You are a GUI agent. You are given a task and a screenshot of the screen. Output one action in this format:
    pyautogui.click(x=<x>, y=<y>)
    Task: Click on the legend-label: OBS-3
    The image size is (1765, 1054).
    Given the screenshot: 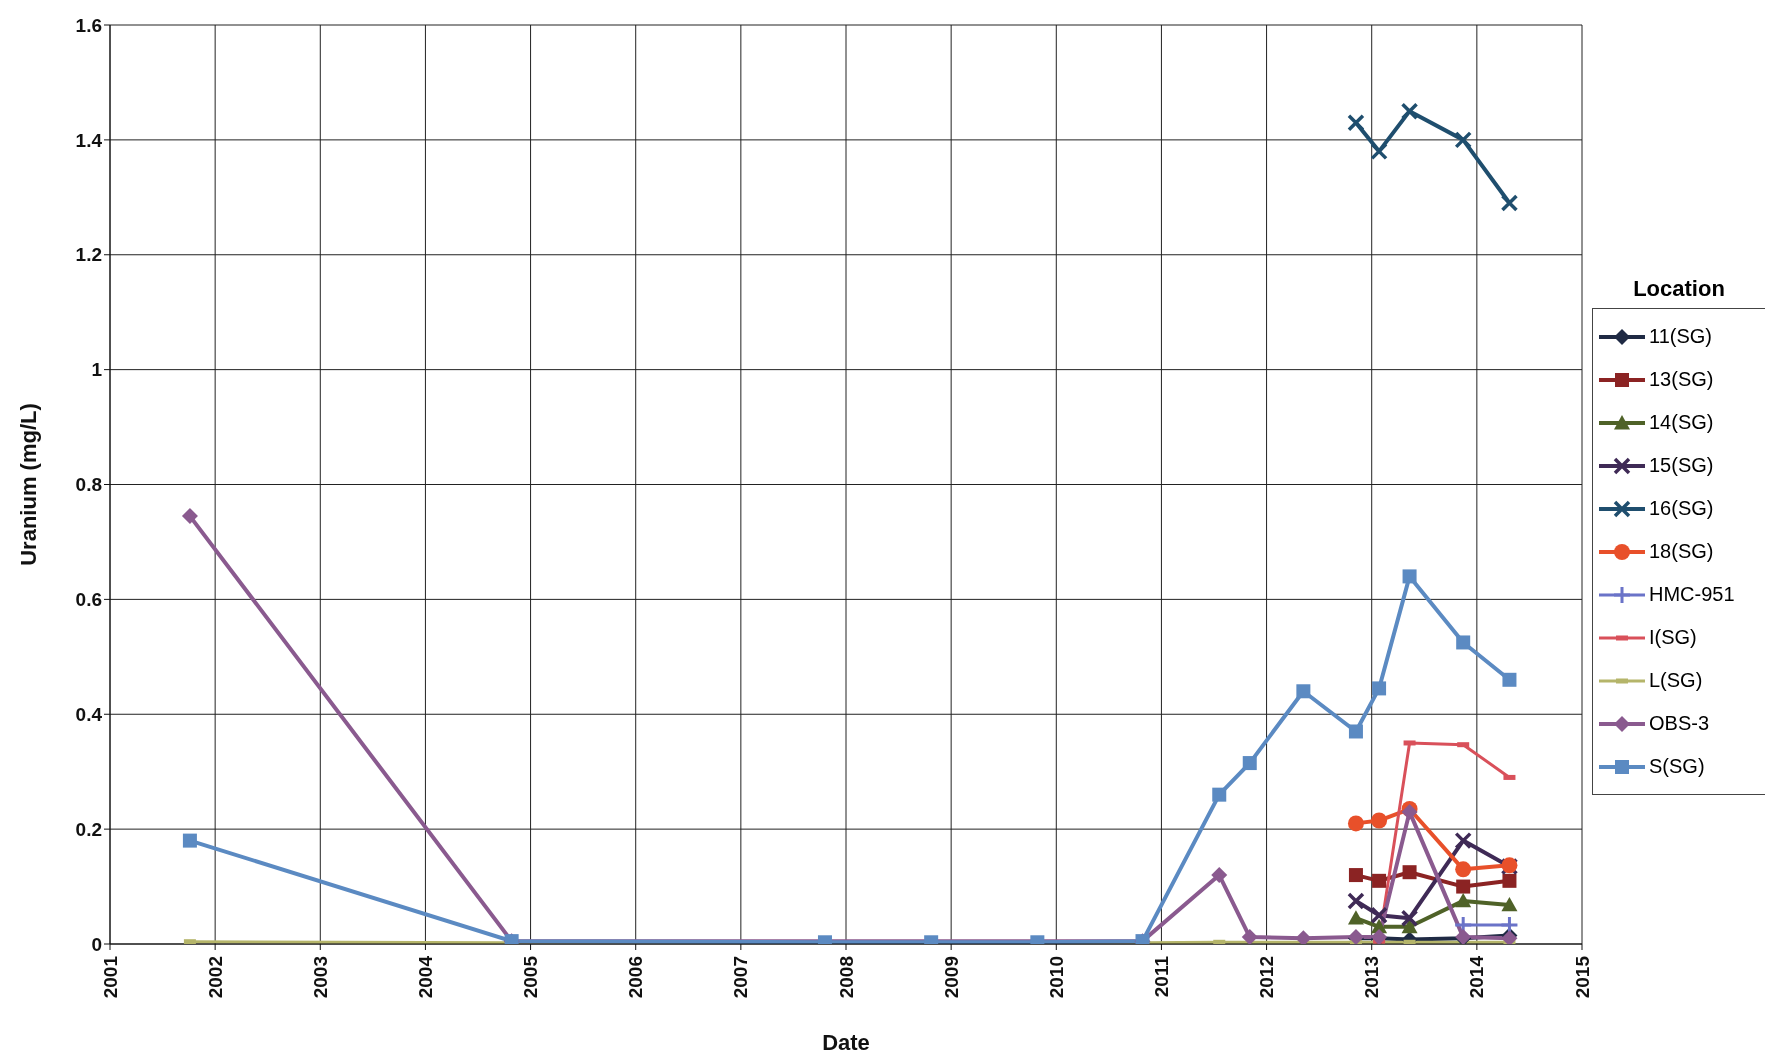 What is the action you would take?
    pyautogui.click(x=1679, y=723)
    